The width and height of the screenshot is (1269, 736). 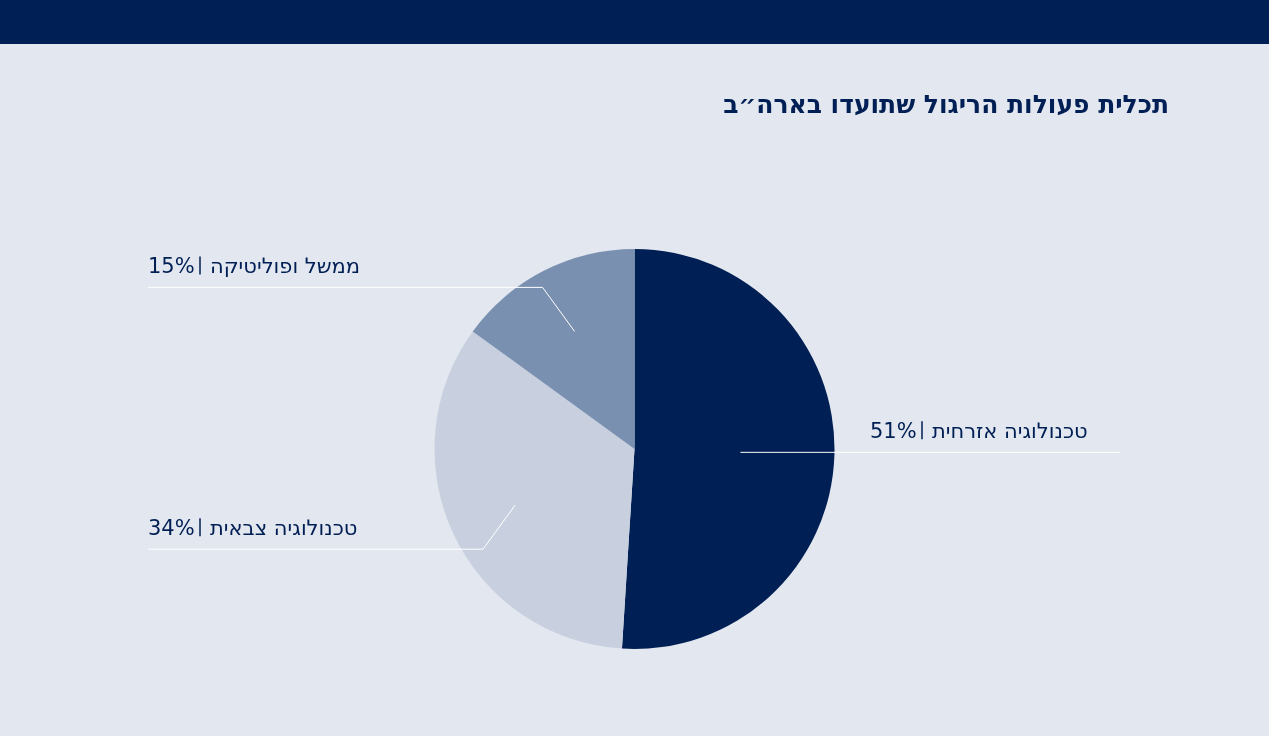 What do you see at coordinates (946, 104) in the screenshot?
I see `chart-title: תכלית פעולות הריגול שתועדו בארה״ב` at bounding box center [946, 104].